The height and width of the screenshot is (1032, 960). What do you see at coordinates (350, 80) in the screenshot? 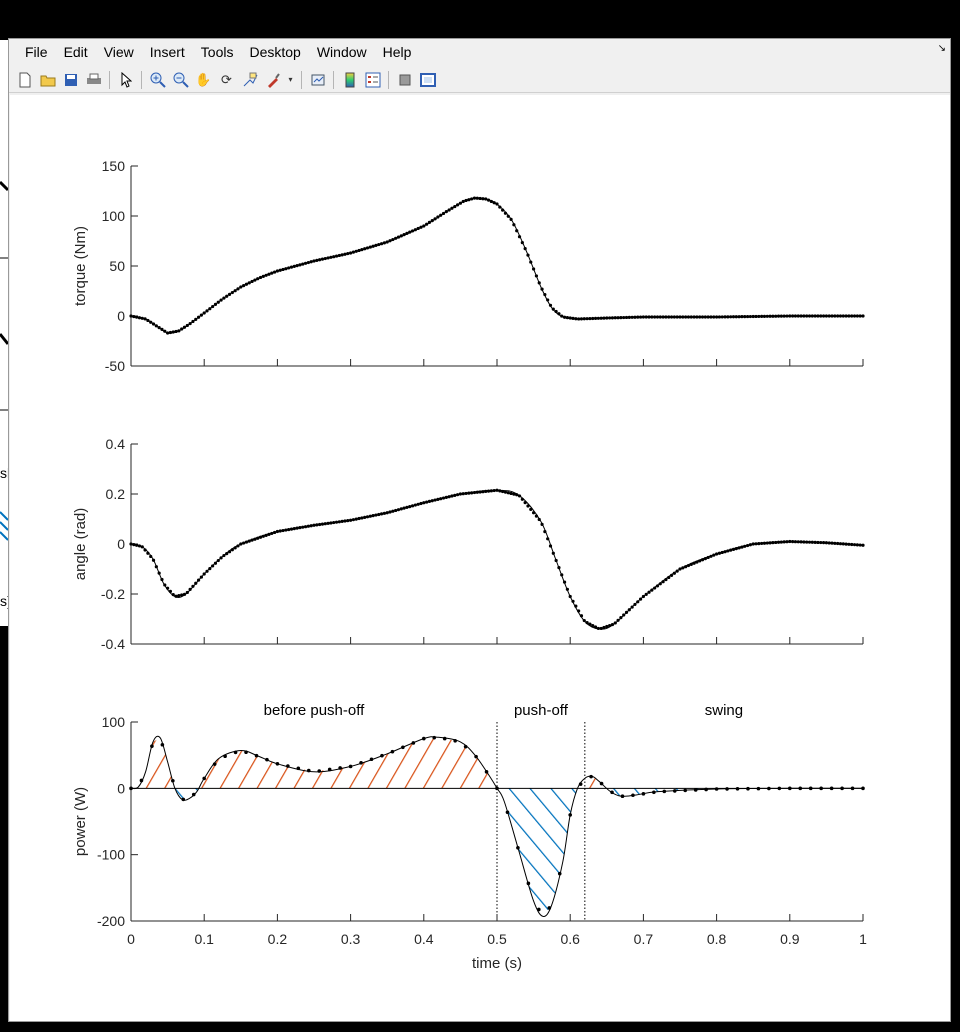
I see `colorbar-icon` at bounding box center [350, 80].